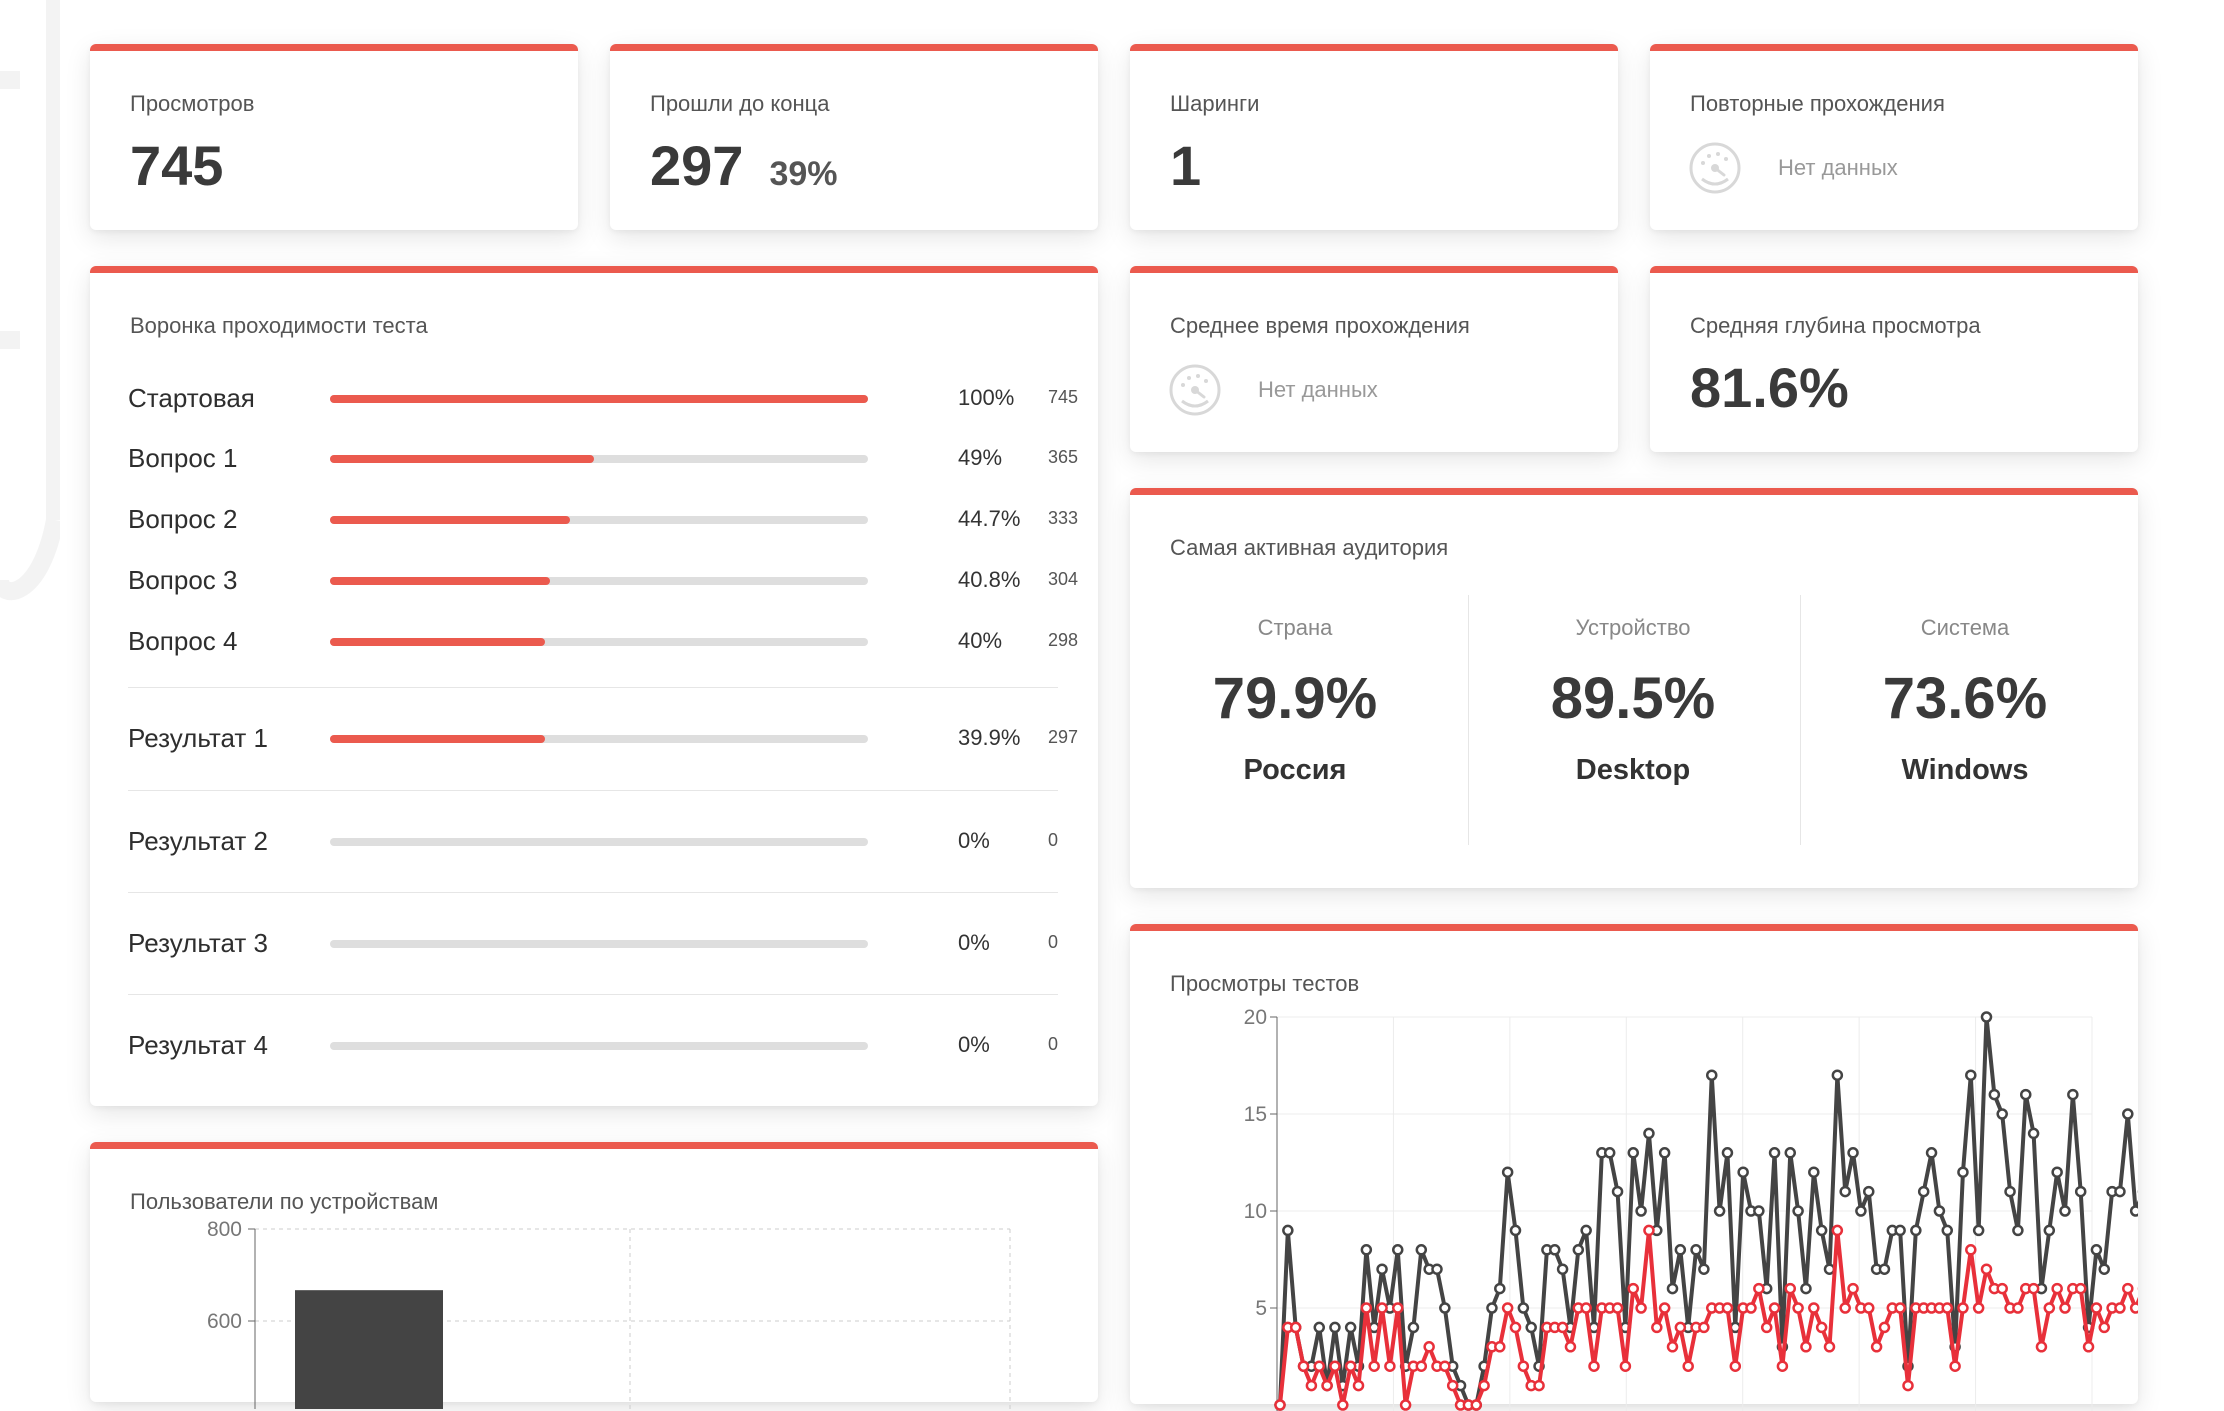  I want to click on funnel-row: Вопрос 1 49% 365, so click(603, 459).